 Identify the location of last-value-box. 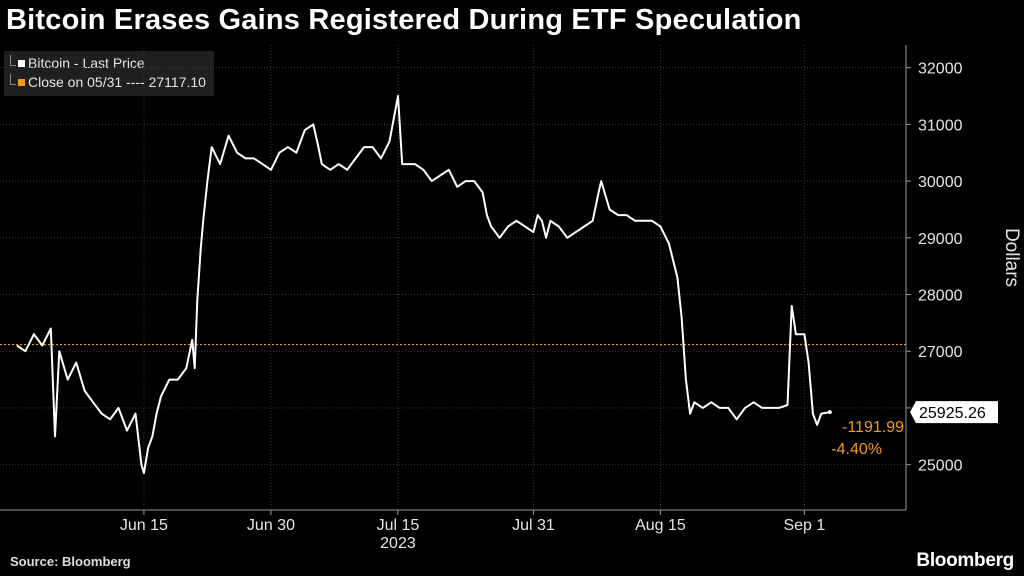
(954, 412).